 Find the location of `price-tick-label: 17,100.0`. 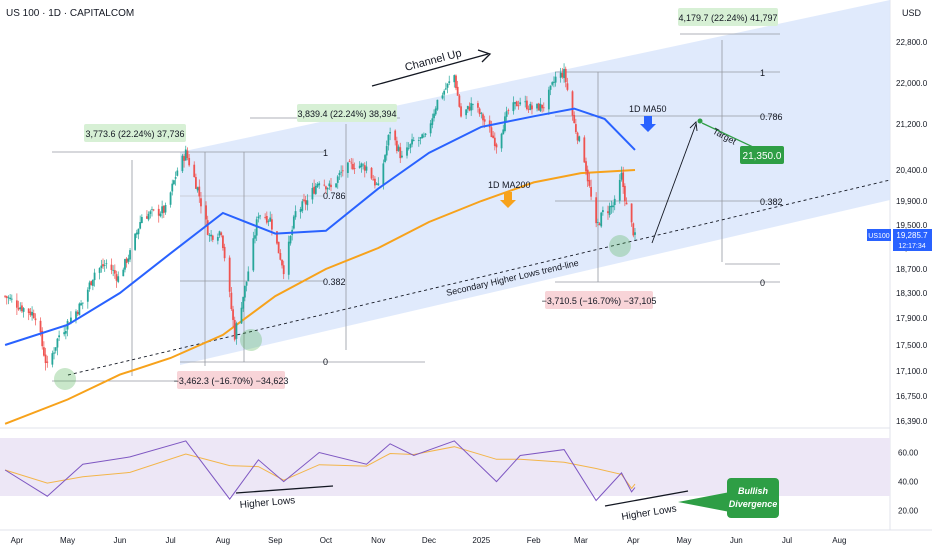

price-tick-label: 17,100.0 is located at coordinates (912, 371).